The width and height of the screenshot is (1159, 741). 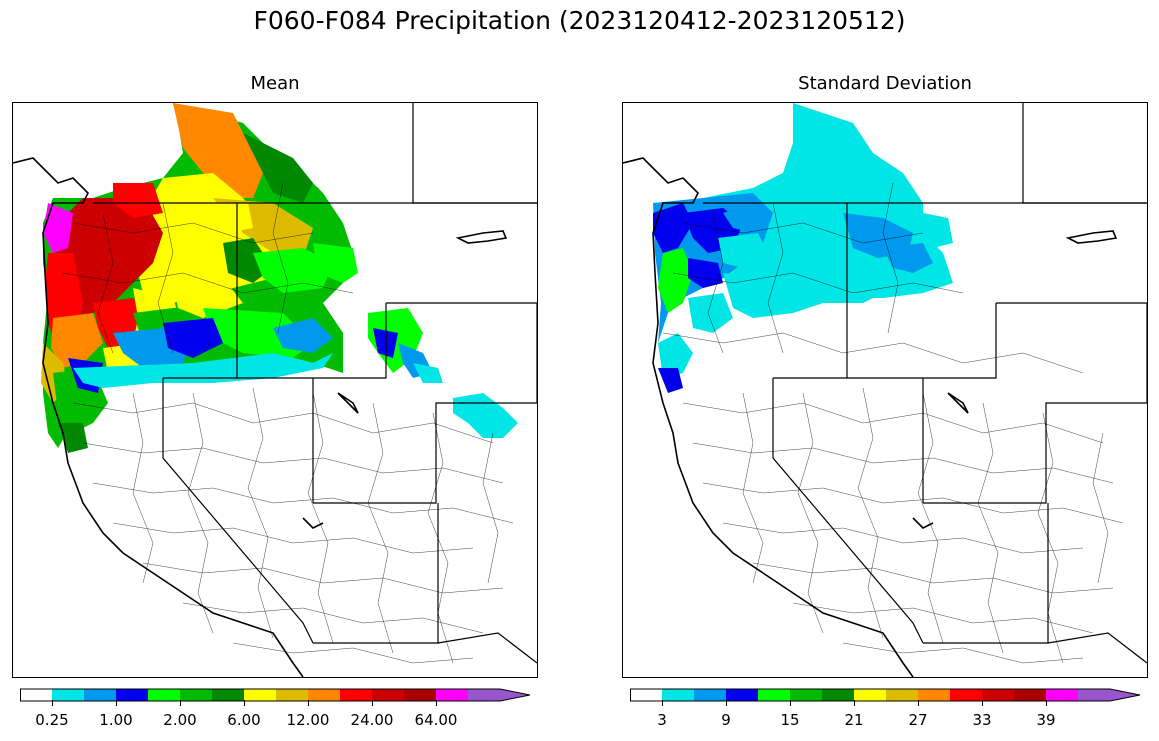 I want to click on colorbar-tick-label: 9, so click(x=726, y=720).